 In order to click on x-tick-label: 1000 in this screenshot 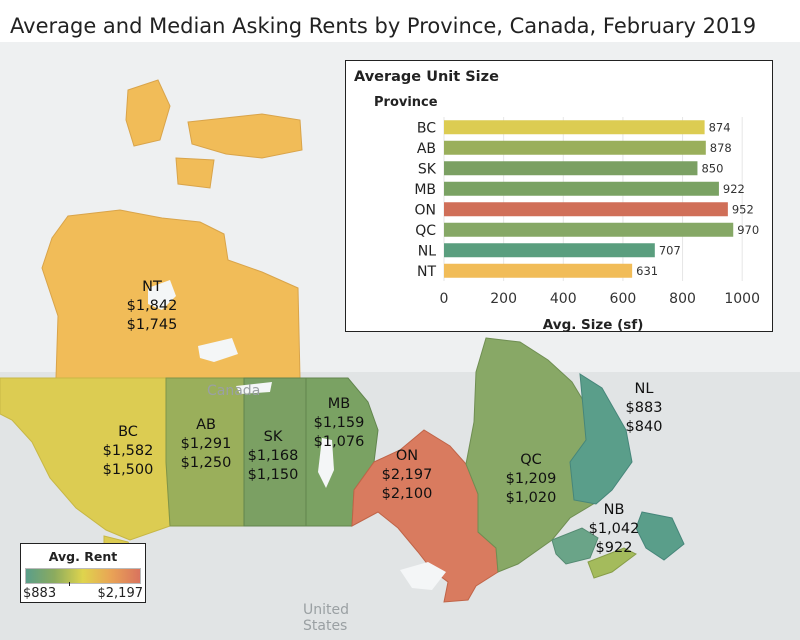, I will do `click(742, 299)`.